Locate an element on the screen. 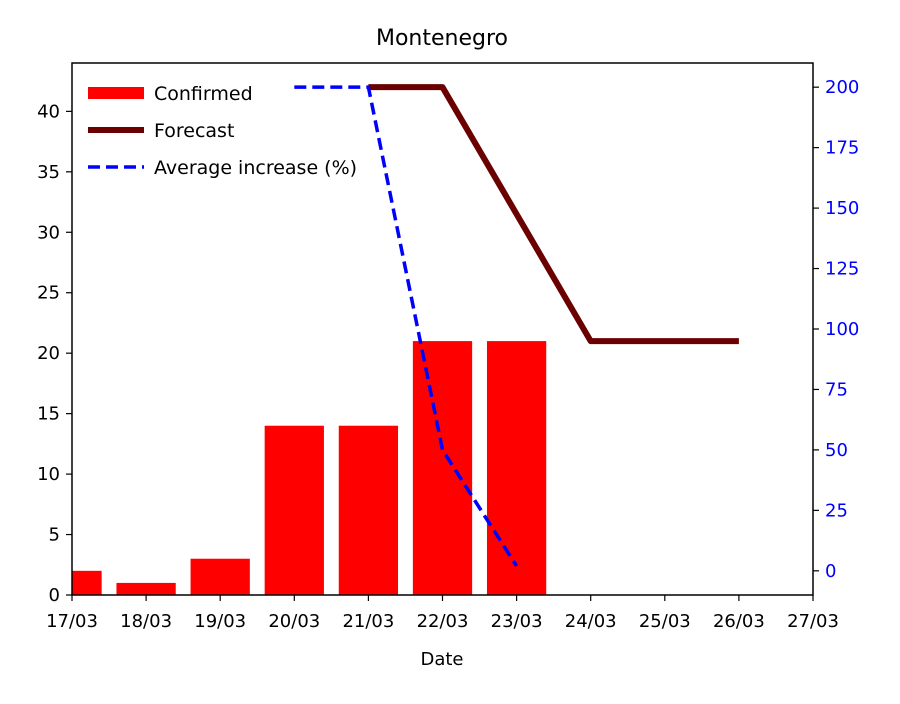 Image resolution: width=900 pixels, height=704 pixels. x-tick-label: 22/03 is located at coordinates (443, 621).